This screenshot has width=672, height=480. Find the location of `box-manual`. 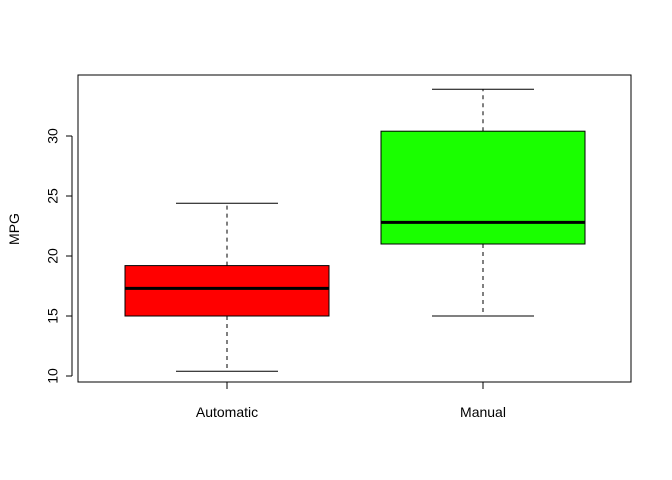

box-manual is located at coordinates (483, 202).